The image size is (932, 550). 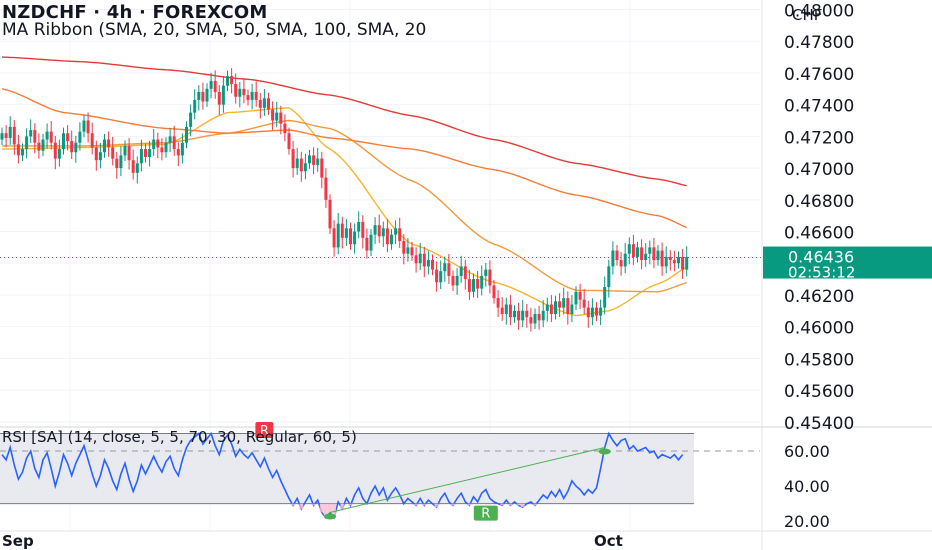 I want to click on price-tick-label: 0.46600, so click(x=819, y=234).